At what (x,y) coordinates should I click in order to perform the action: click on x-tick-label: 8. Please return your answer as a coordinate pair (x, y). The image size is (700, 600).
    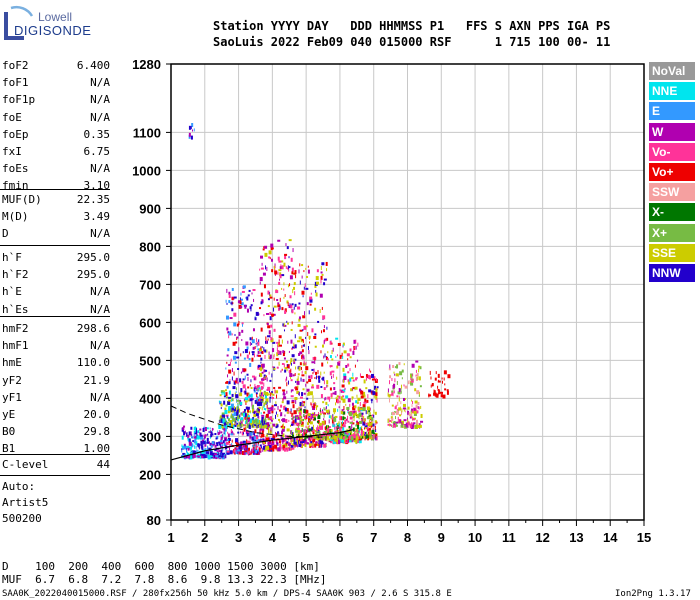
    Looking at the image, I should click on (407, 537).